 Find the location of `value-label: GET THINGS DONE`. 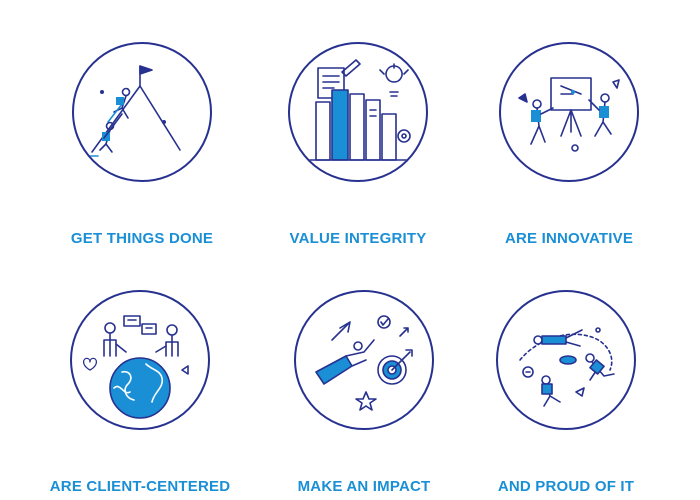

value-label: GET THINGS DONE is located at coordinates (142, 238).